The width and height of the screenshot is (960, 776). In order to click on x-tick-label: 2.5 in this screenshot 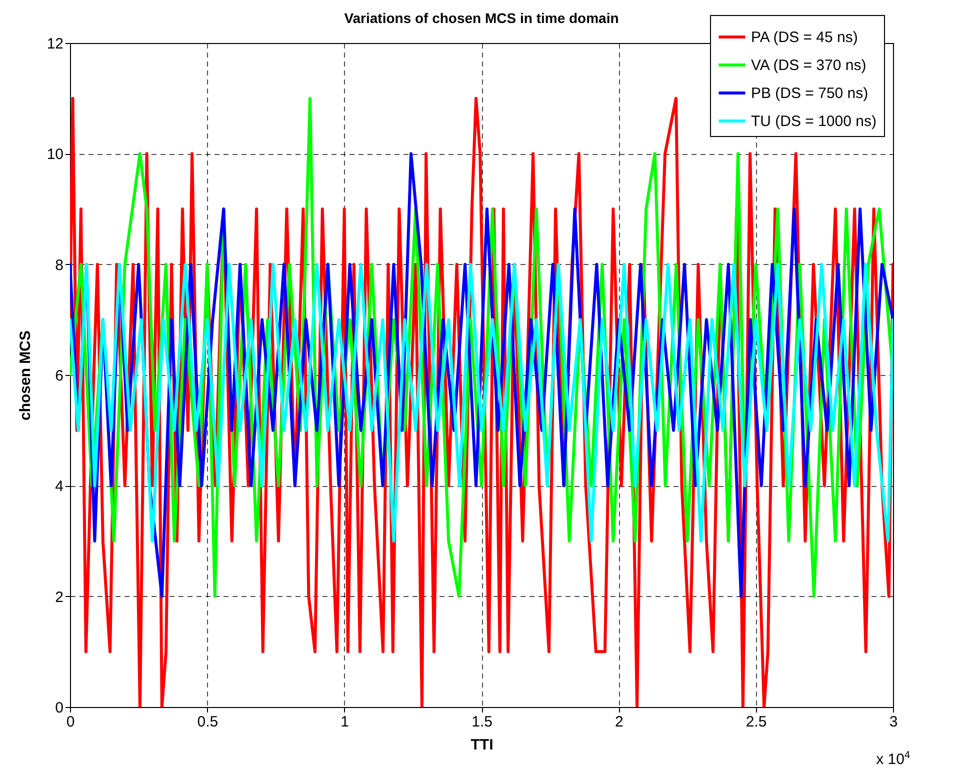, I will do `click(756, 722)`.